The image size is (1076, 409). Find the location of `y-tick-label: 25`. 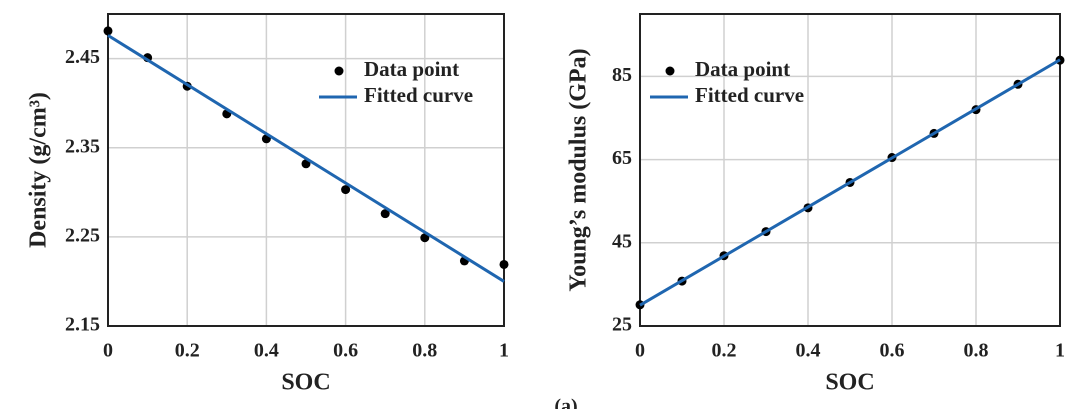

y-tick-label: 25 is located at coordinates (622, 325).